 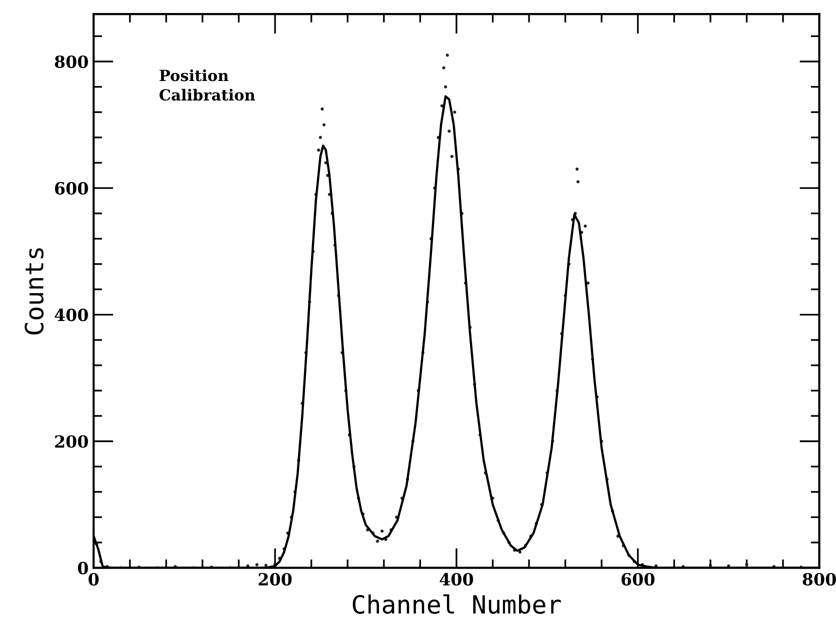 What do you see at coordinates (71, 315) in the screenshot?
I see `y-tick-label: 400` at bounding box center [71, 315].